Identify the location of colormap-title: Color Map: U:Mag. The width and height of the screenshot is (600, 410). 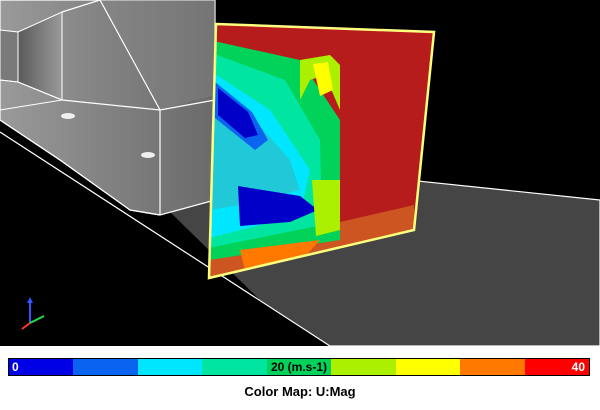
(300, 391).